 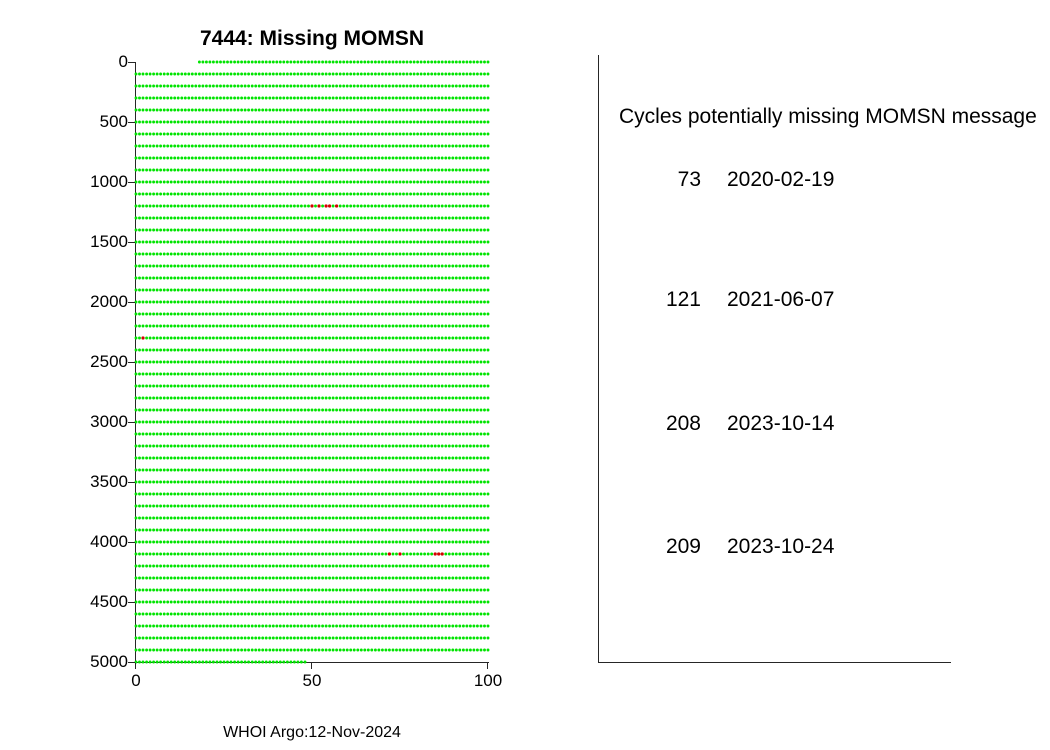 I want to click on cycle-entry: 208 2023-10-14, so click(x=716, y=424).